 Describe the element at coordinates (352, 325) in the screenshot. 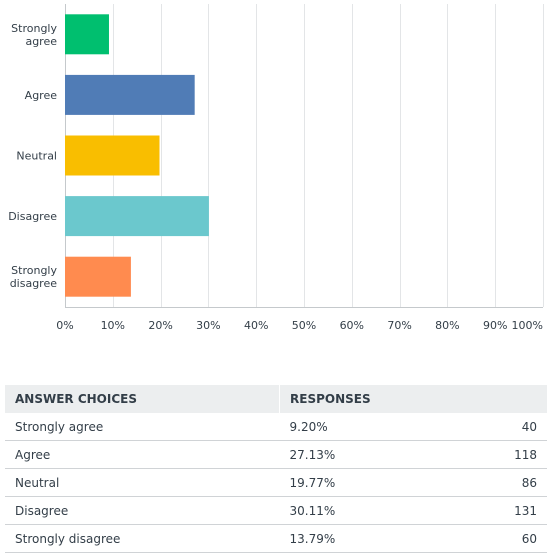

I see `tick-label: 60%` at that location.